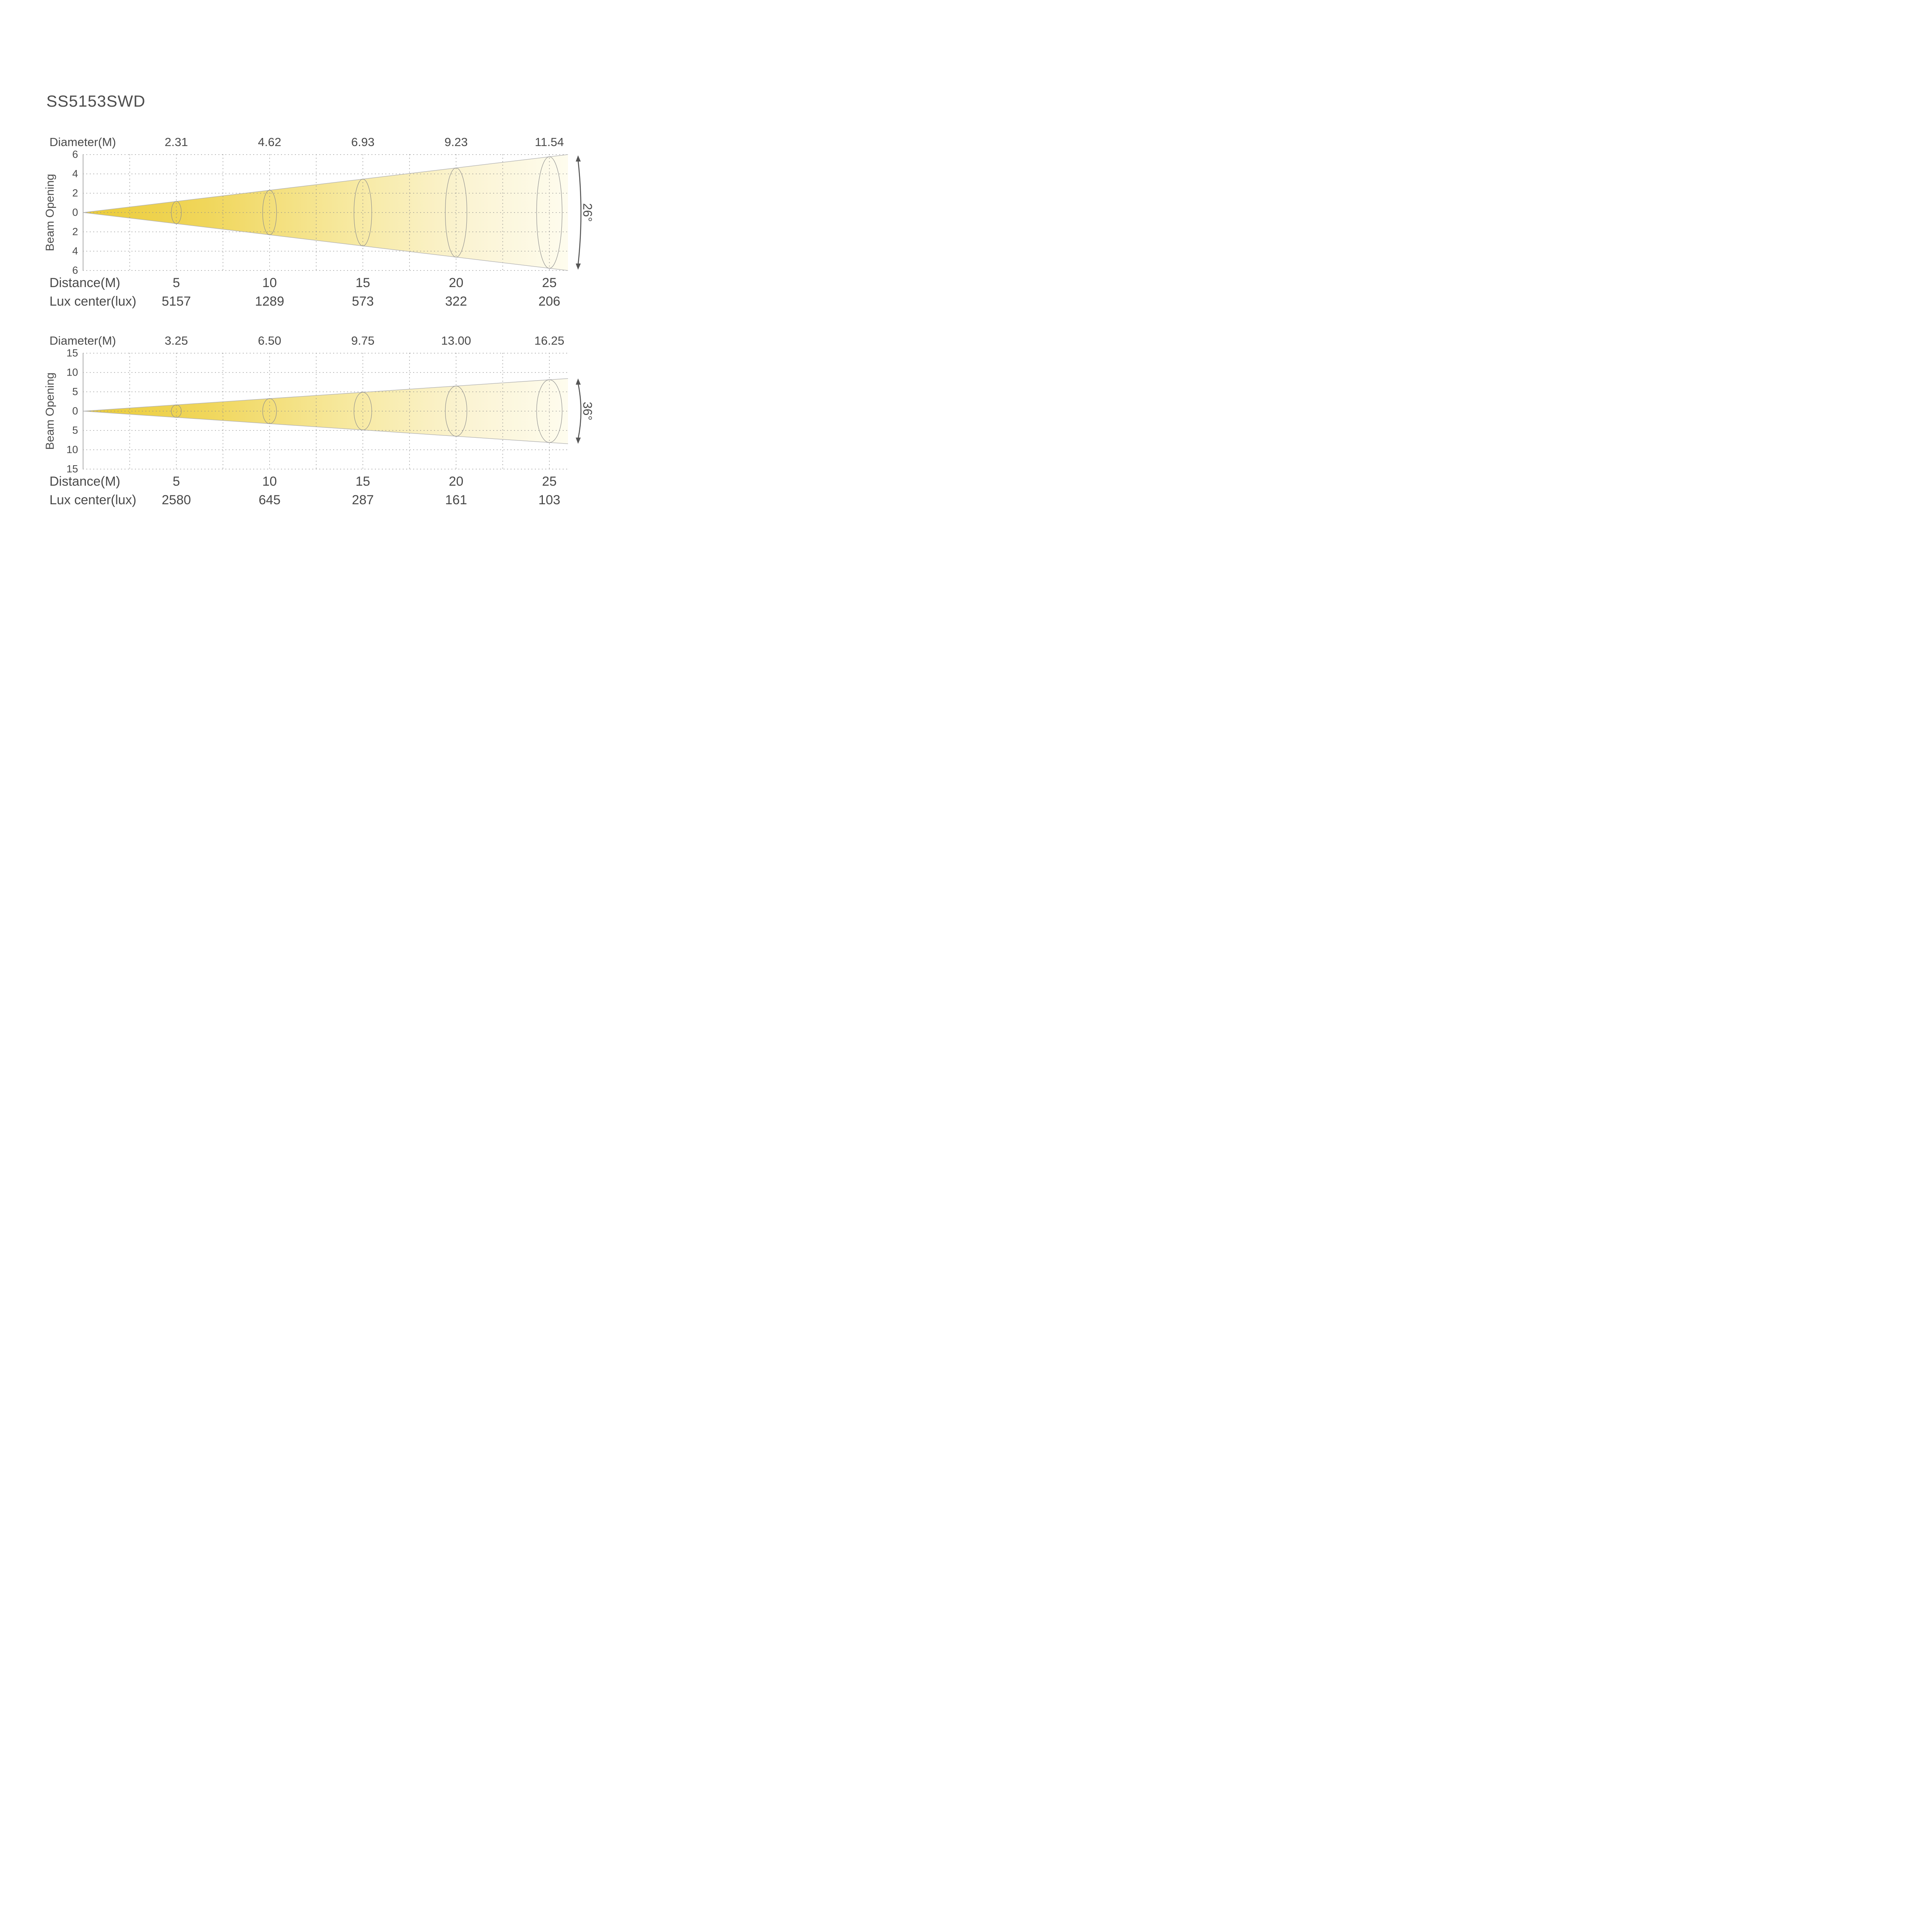 This screenshot has height=1932, width=1932. Describe the element at coordinates (176, 340) in the screenshot. I see `diameter-value: 3.25` at that location.